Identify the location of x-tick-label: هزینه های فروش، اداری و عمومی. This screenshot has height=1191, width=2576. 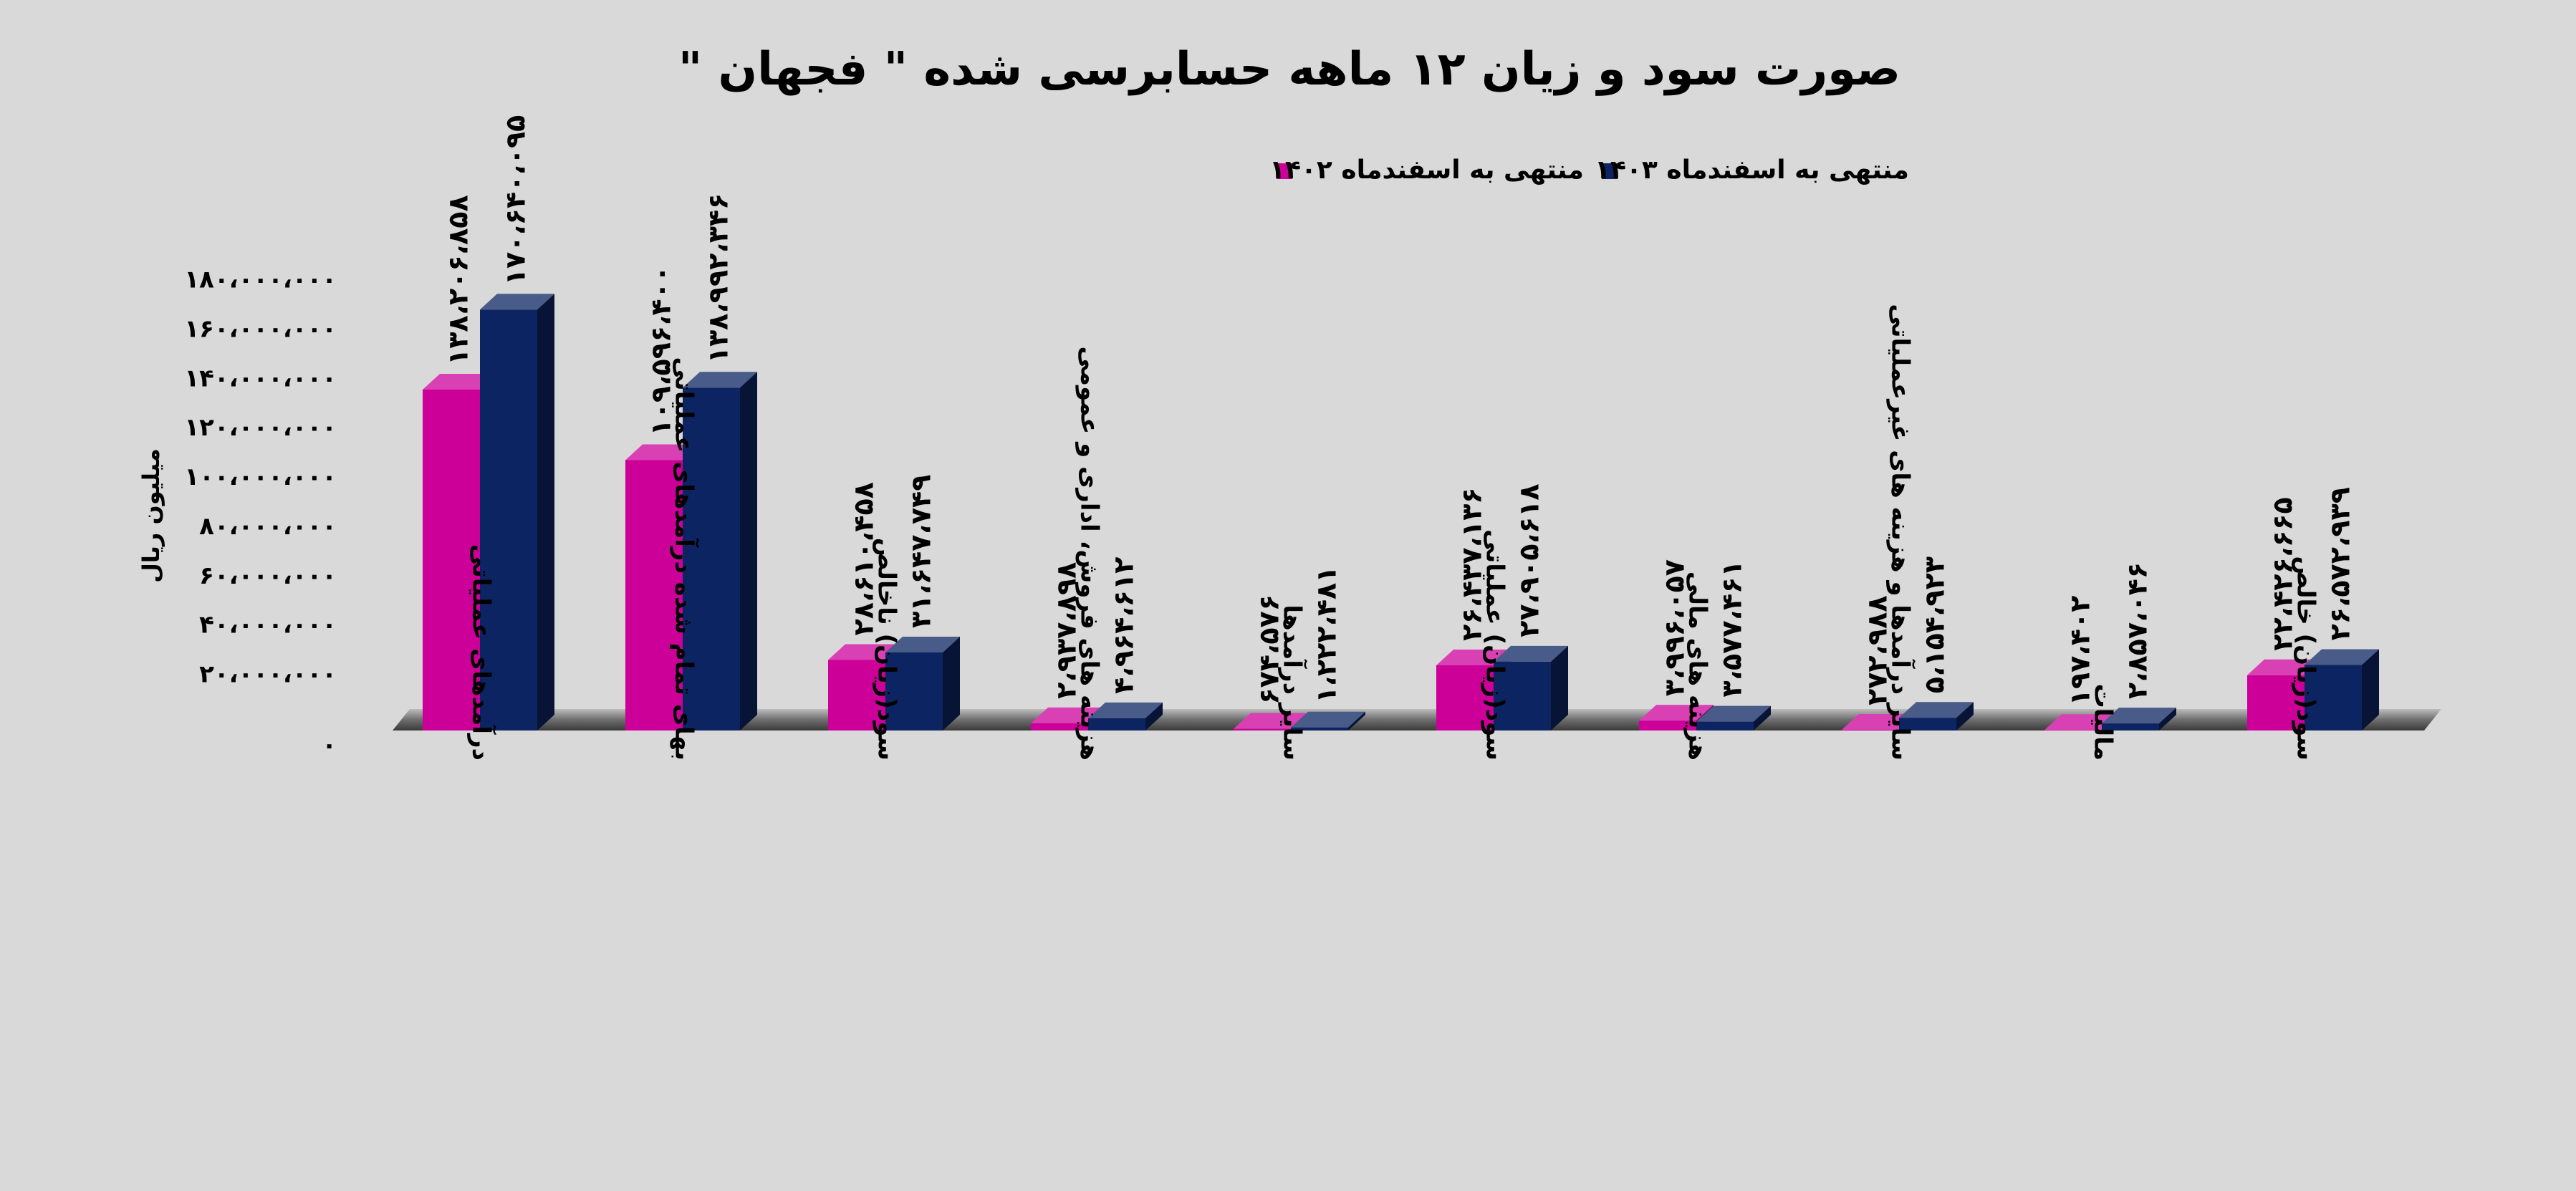
(1089, 554).